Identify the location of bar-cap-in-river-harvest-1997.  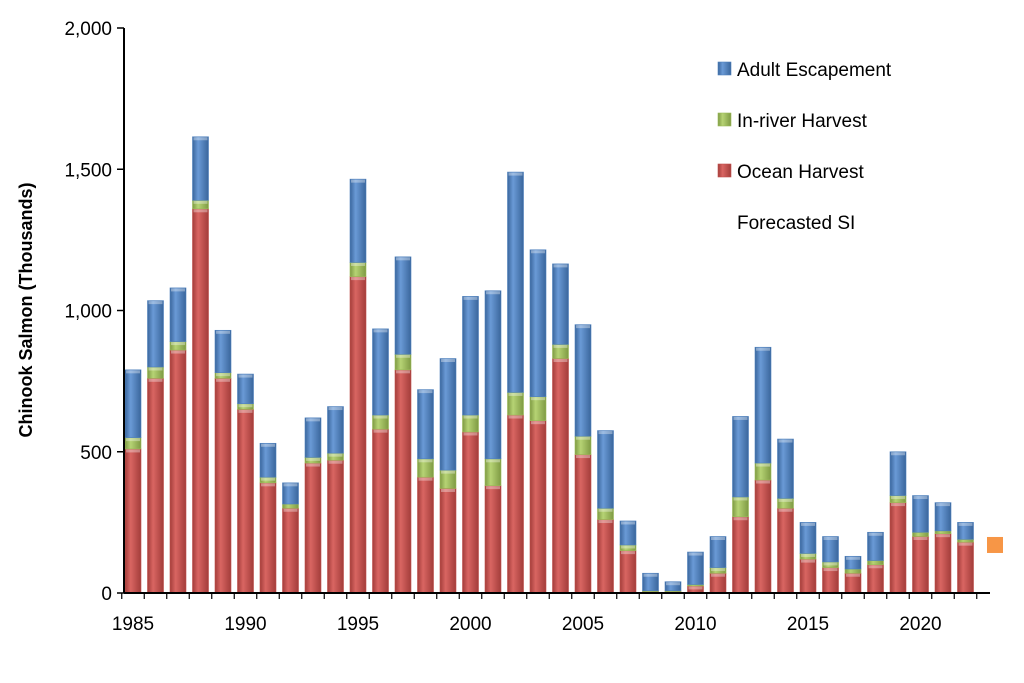
(403, 356).